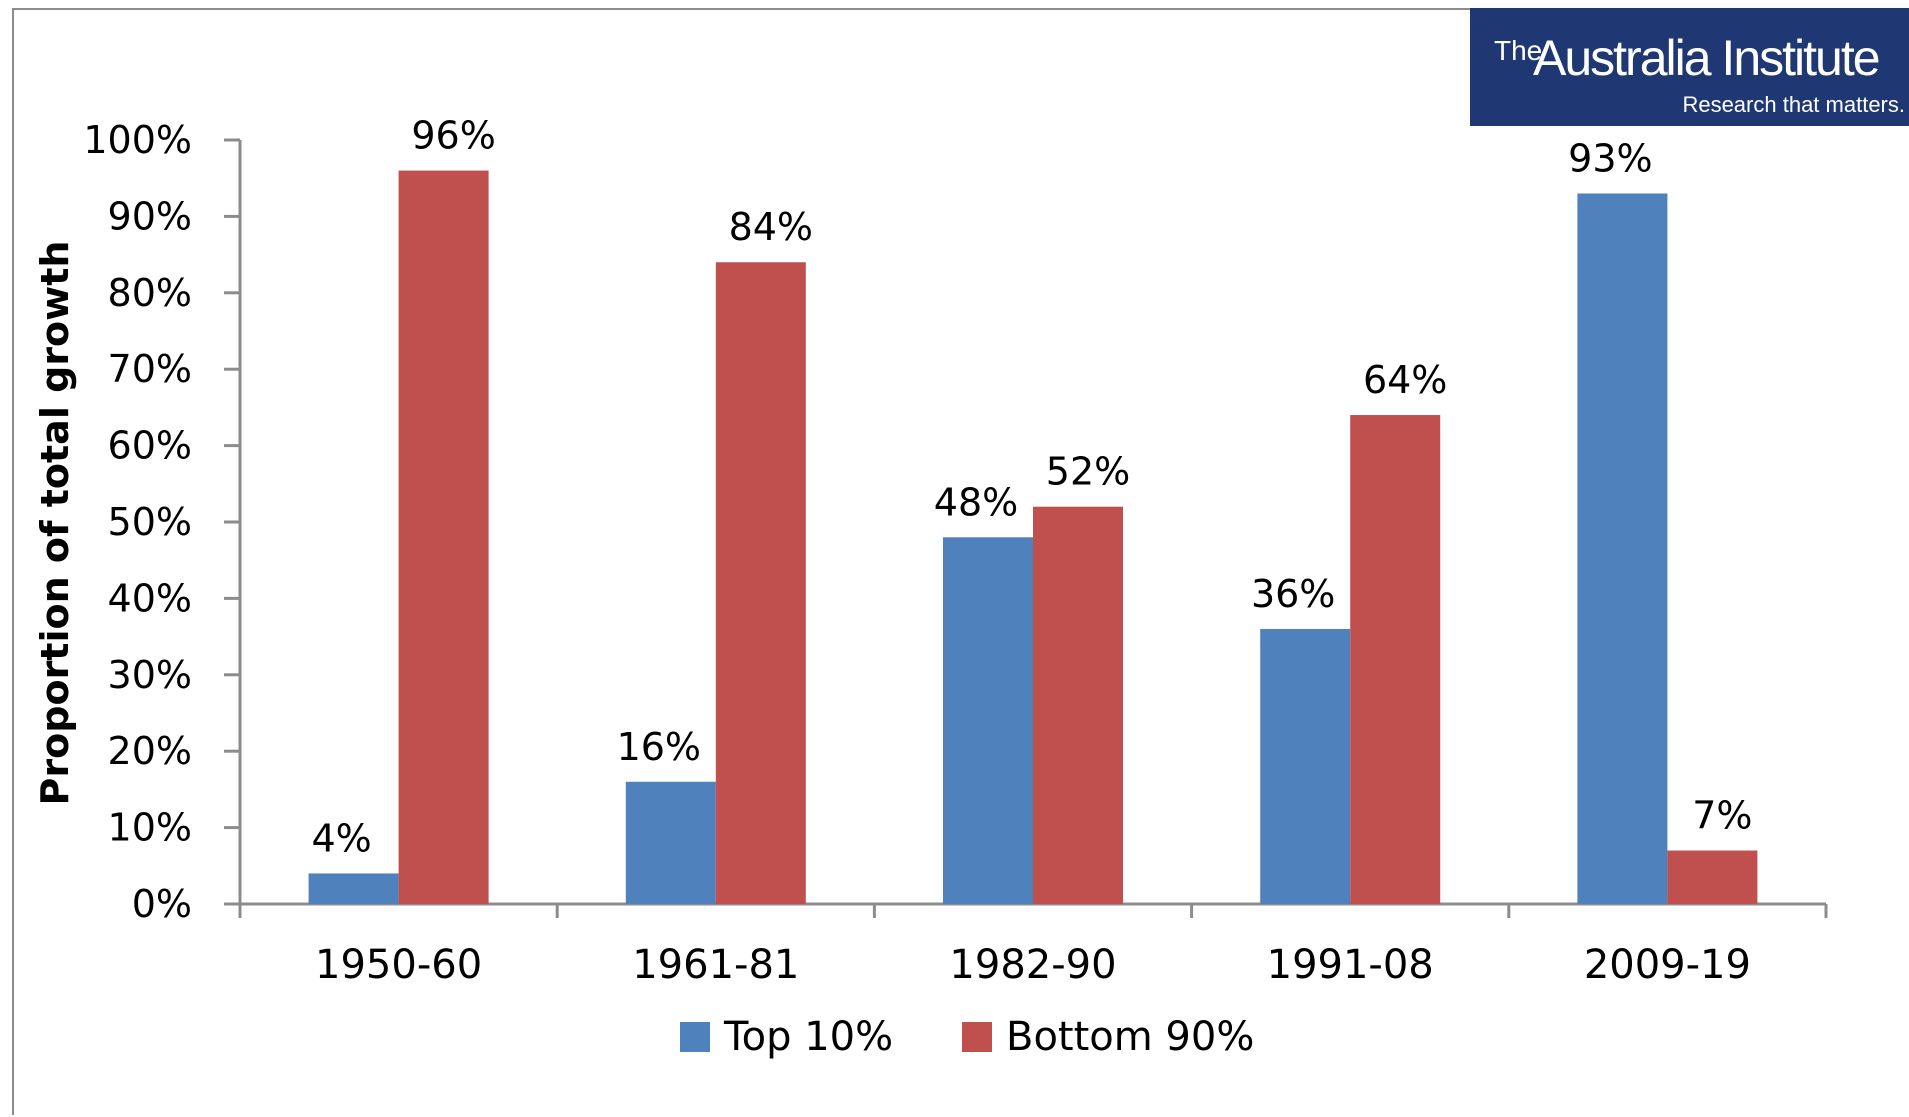 This screenshot has width=1909, height=1117. What do you see at coordinates (150, 369) in the screenshot?
I see `y-tick-label: 70%` at bounding box center [150, 369].